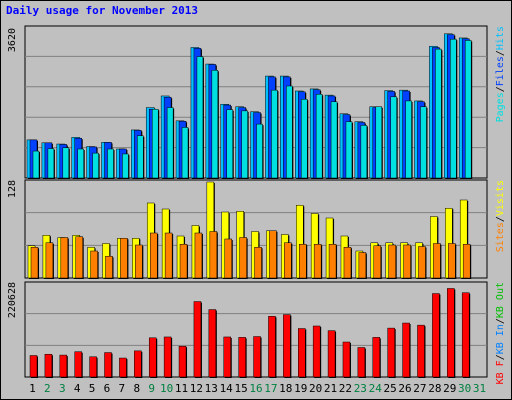 This screenshot has height=400, width=512. Describe the element at coordinates (196, 388) in the screenshot. I see `day-label-12: 12` at that location.